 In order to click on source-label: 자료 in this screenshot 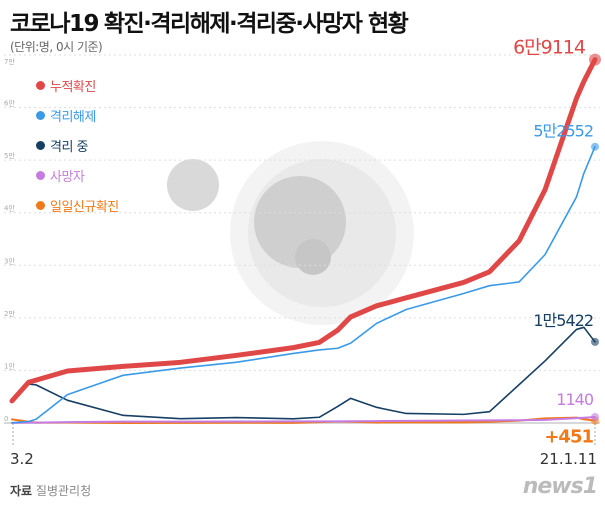, I will do `click(21, 491)`.